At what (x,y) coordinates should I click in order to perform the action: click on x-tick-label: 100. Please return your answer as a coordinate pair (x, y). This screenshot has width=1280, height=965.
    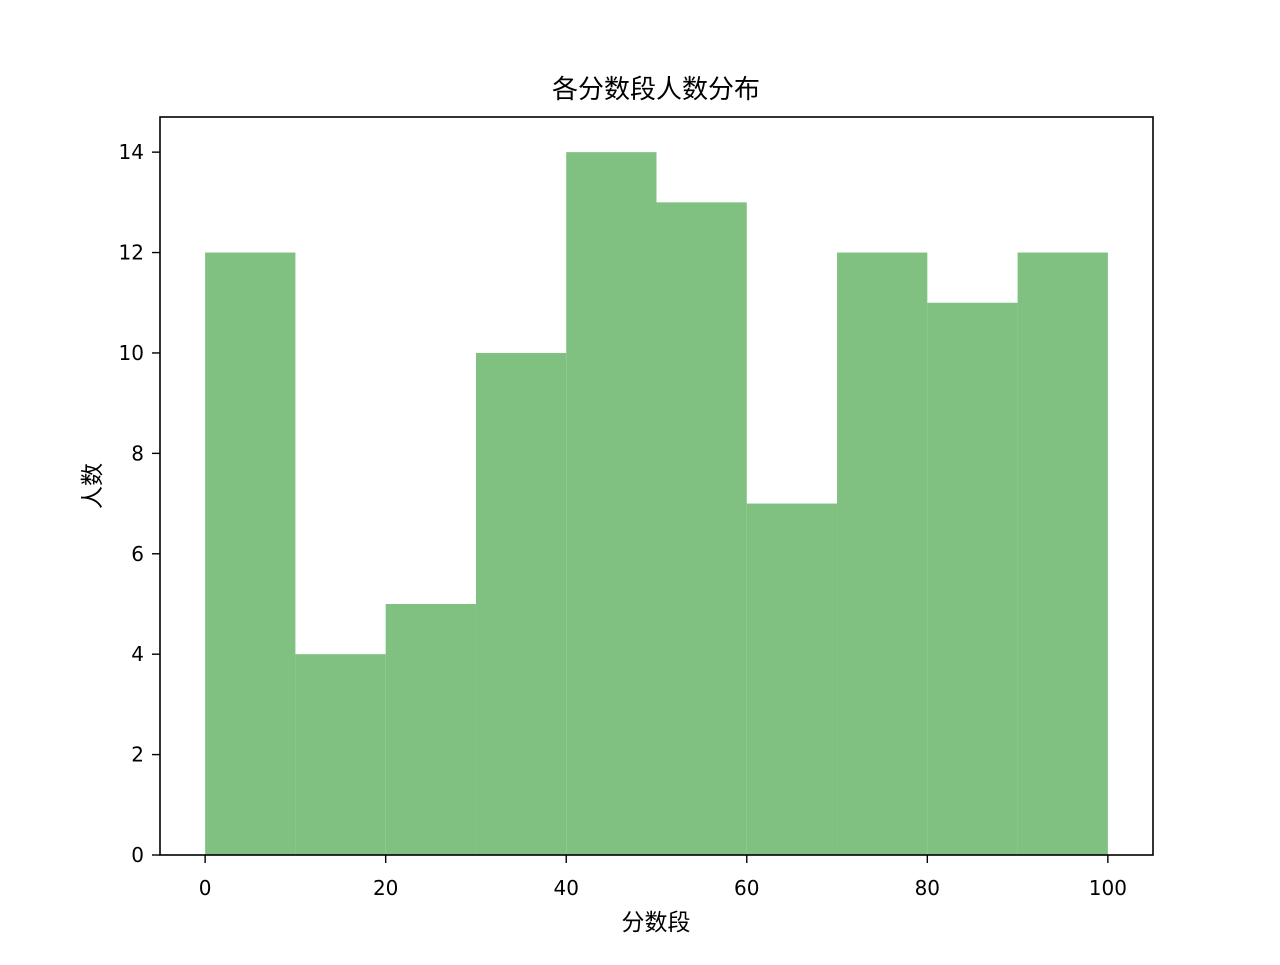
    Looking at the image, I should click on (1108, 888).